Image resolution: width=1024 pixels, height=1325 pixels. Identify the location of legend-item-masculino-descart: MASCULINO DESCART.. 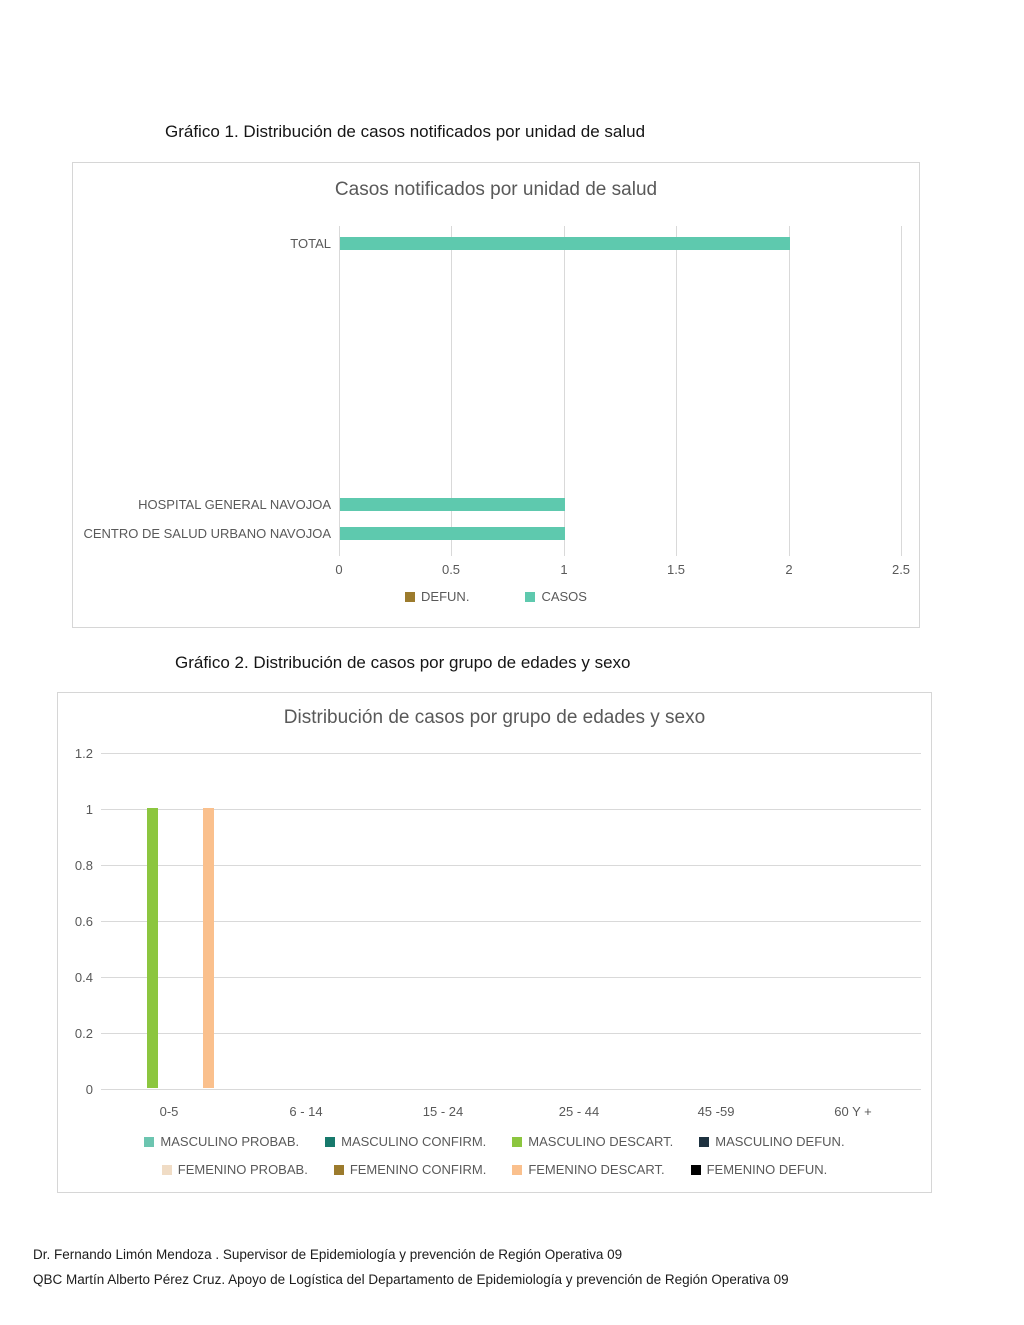
(592, 1141).